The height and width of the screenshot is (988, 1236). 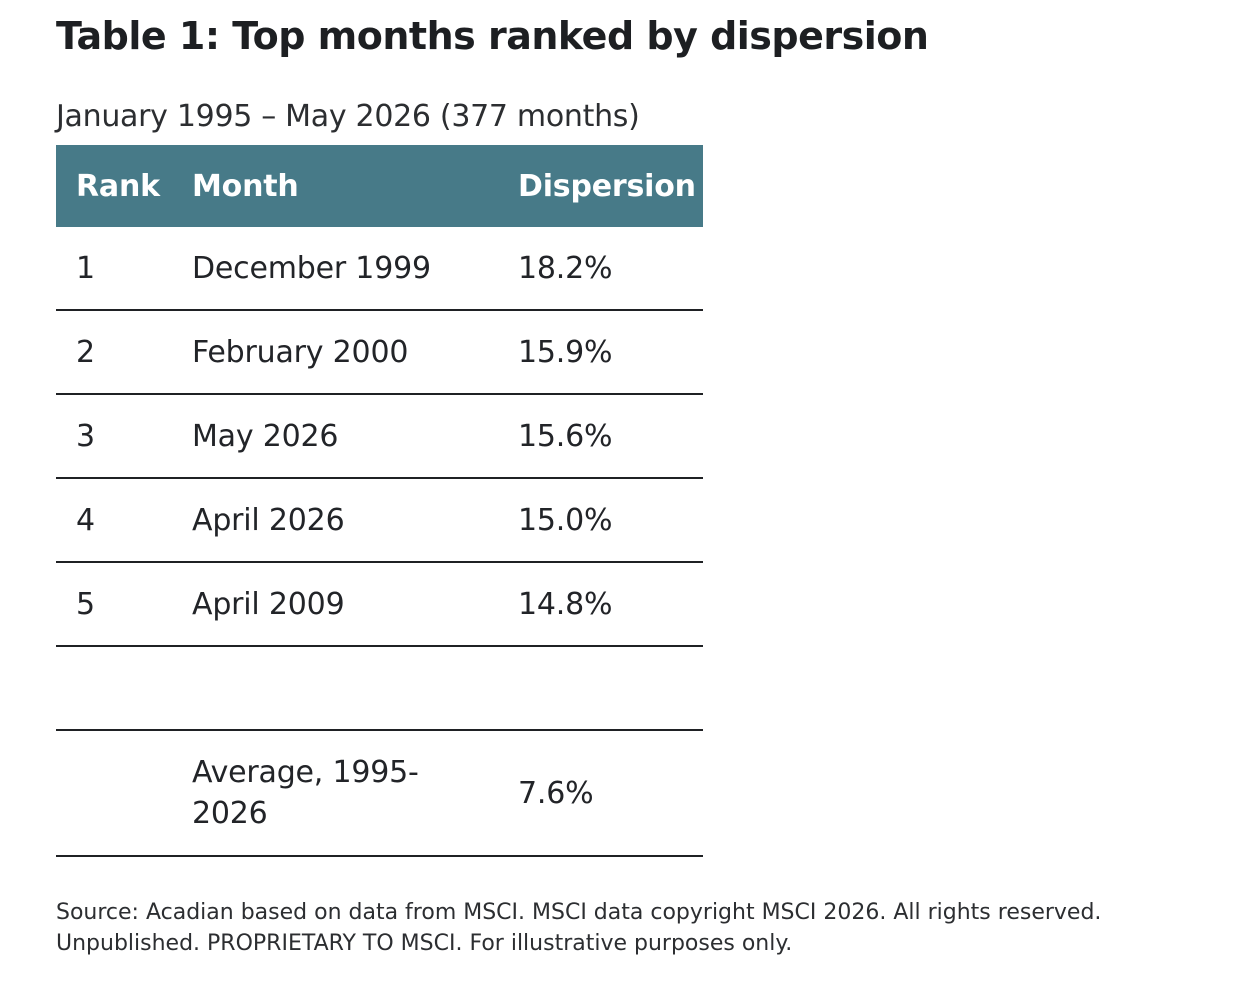 I want to click on table-header-row: Rank Month Dispersion, so click(x=379, y=186).